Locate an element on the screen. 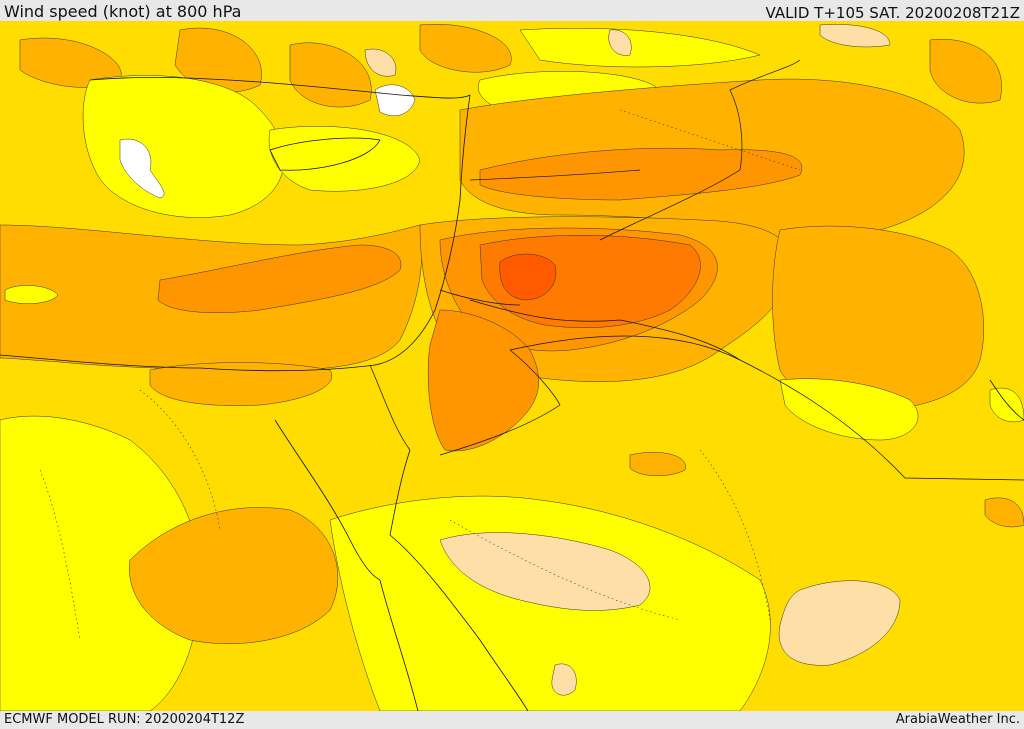  levant-coast is located at coordinates (422, 230).